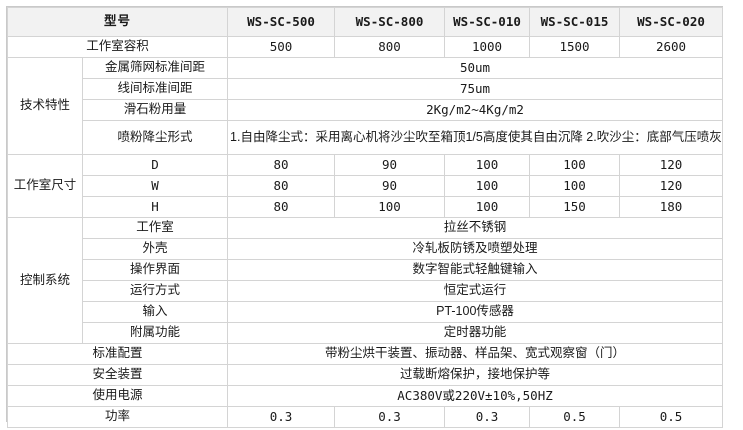 Image resolution: width=743 pixels, height=430 pixels. I want to click on cell-h-500: 80, so click(281, 207).